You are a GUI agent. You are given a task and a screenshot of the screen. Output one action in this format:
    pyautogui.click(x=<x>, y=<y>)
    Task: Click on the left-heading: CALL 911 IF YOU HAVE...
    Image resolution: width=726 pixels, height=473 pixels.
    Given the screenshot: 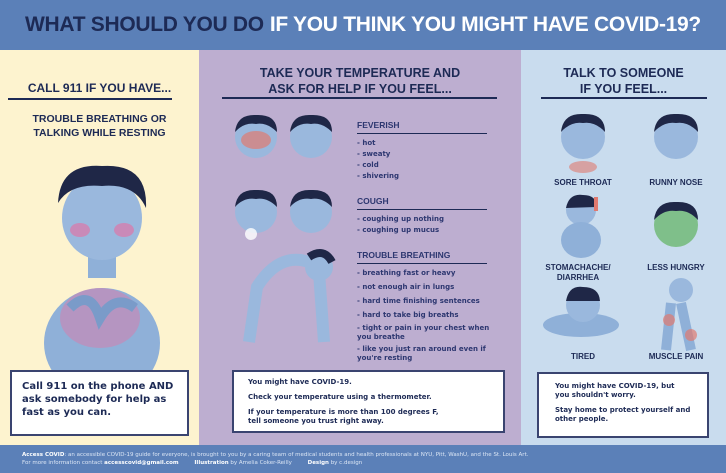 What is the action you would take?
    pyautogui.click(x=99, y=88)
    